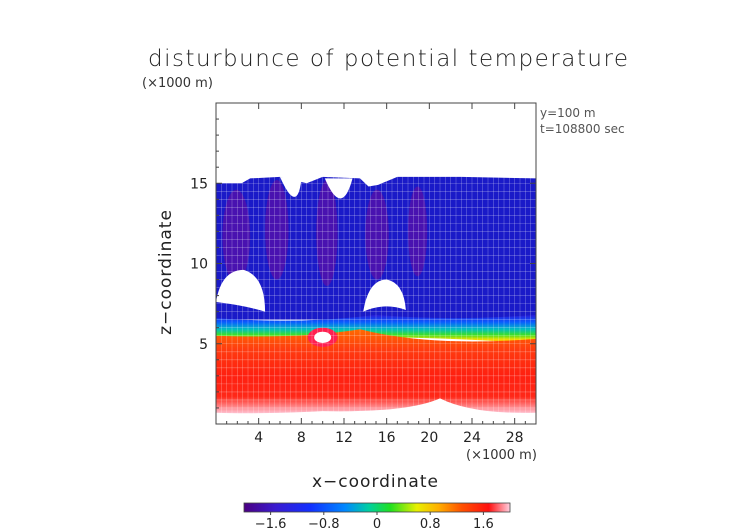 This screenshot has height=532, width=752. I want to click on x-tick-label: 16, so click(387, 438).